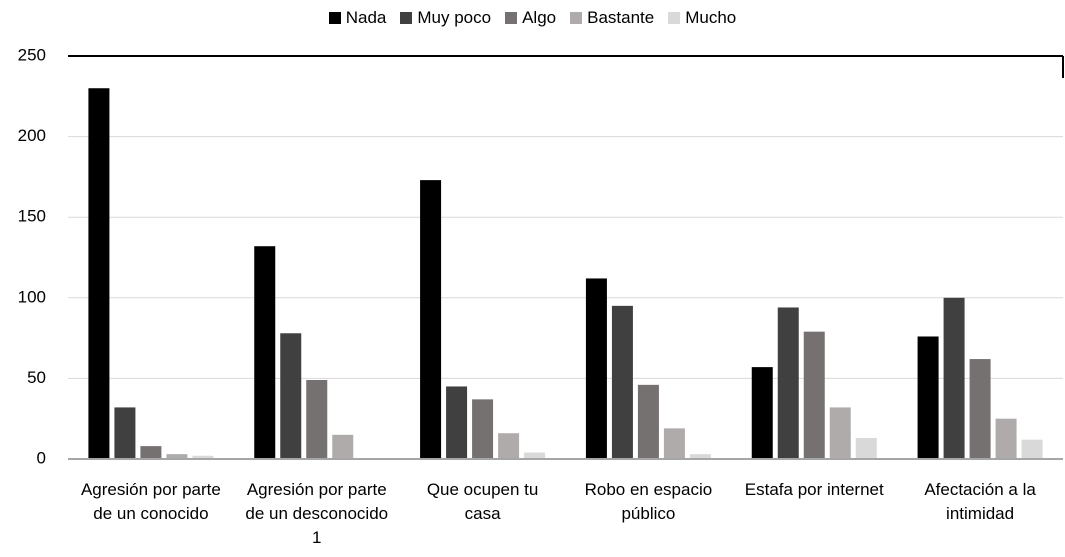 The height and width of the screenshot is (557, 1065). Describe the element at coordinates (454, 17) in the screenshot. I see `legend-label: Muy poco` at that location.